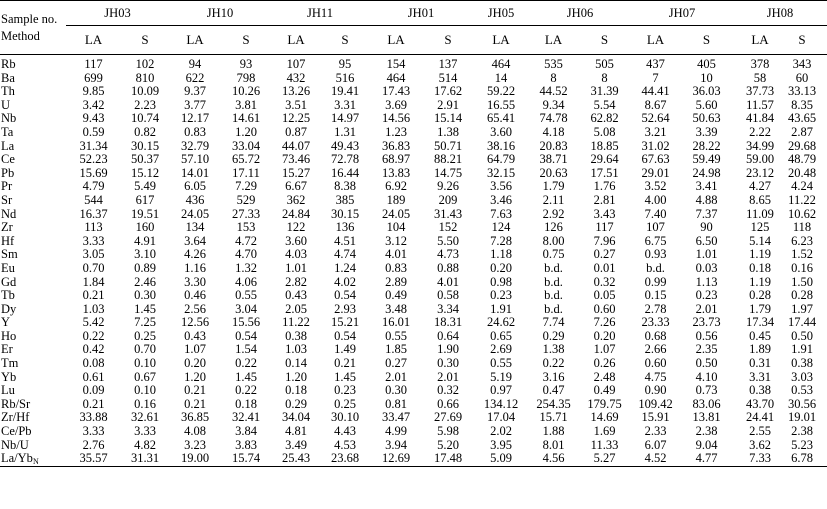  Describe the element at coordinates (760, 240) in the screenshot. I see `value-cell: 5.14` at that location.